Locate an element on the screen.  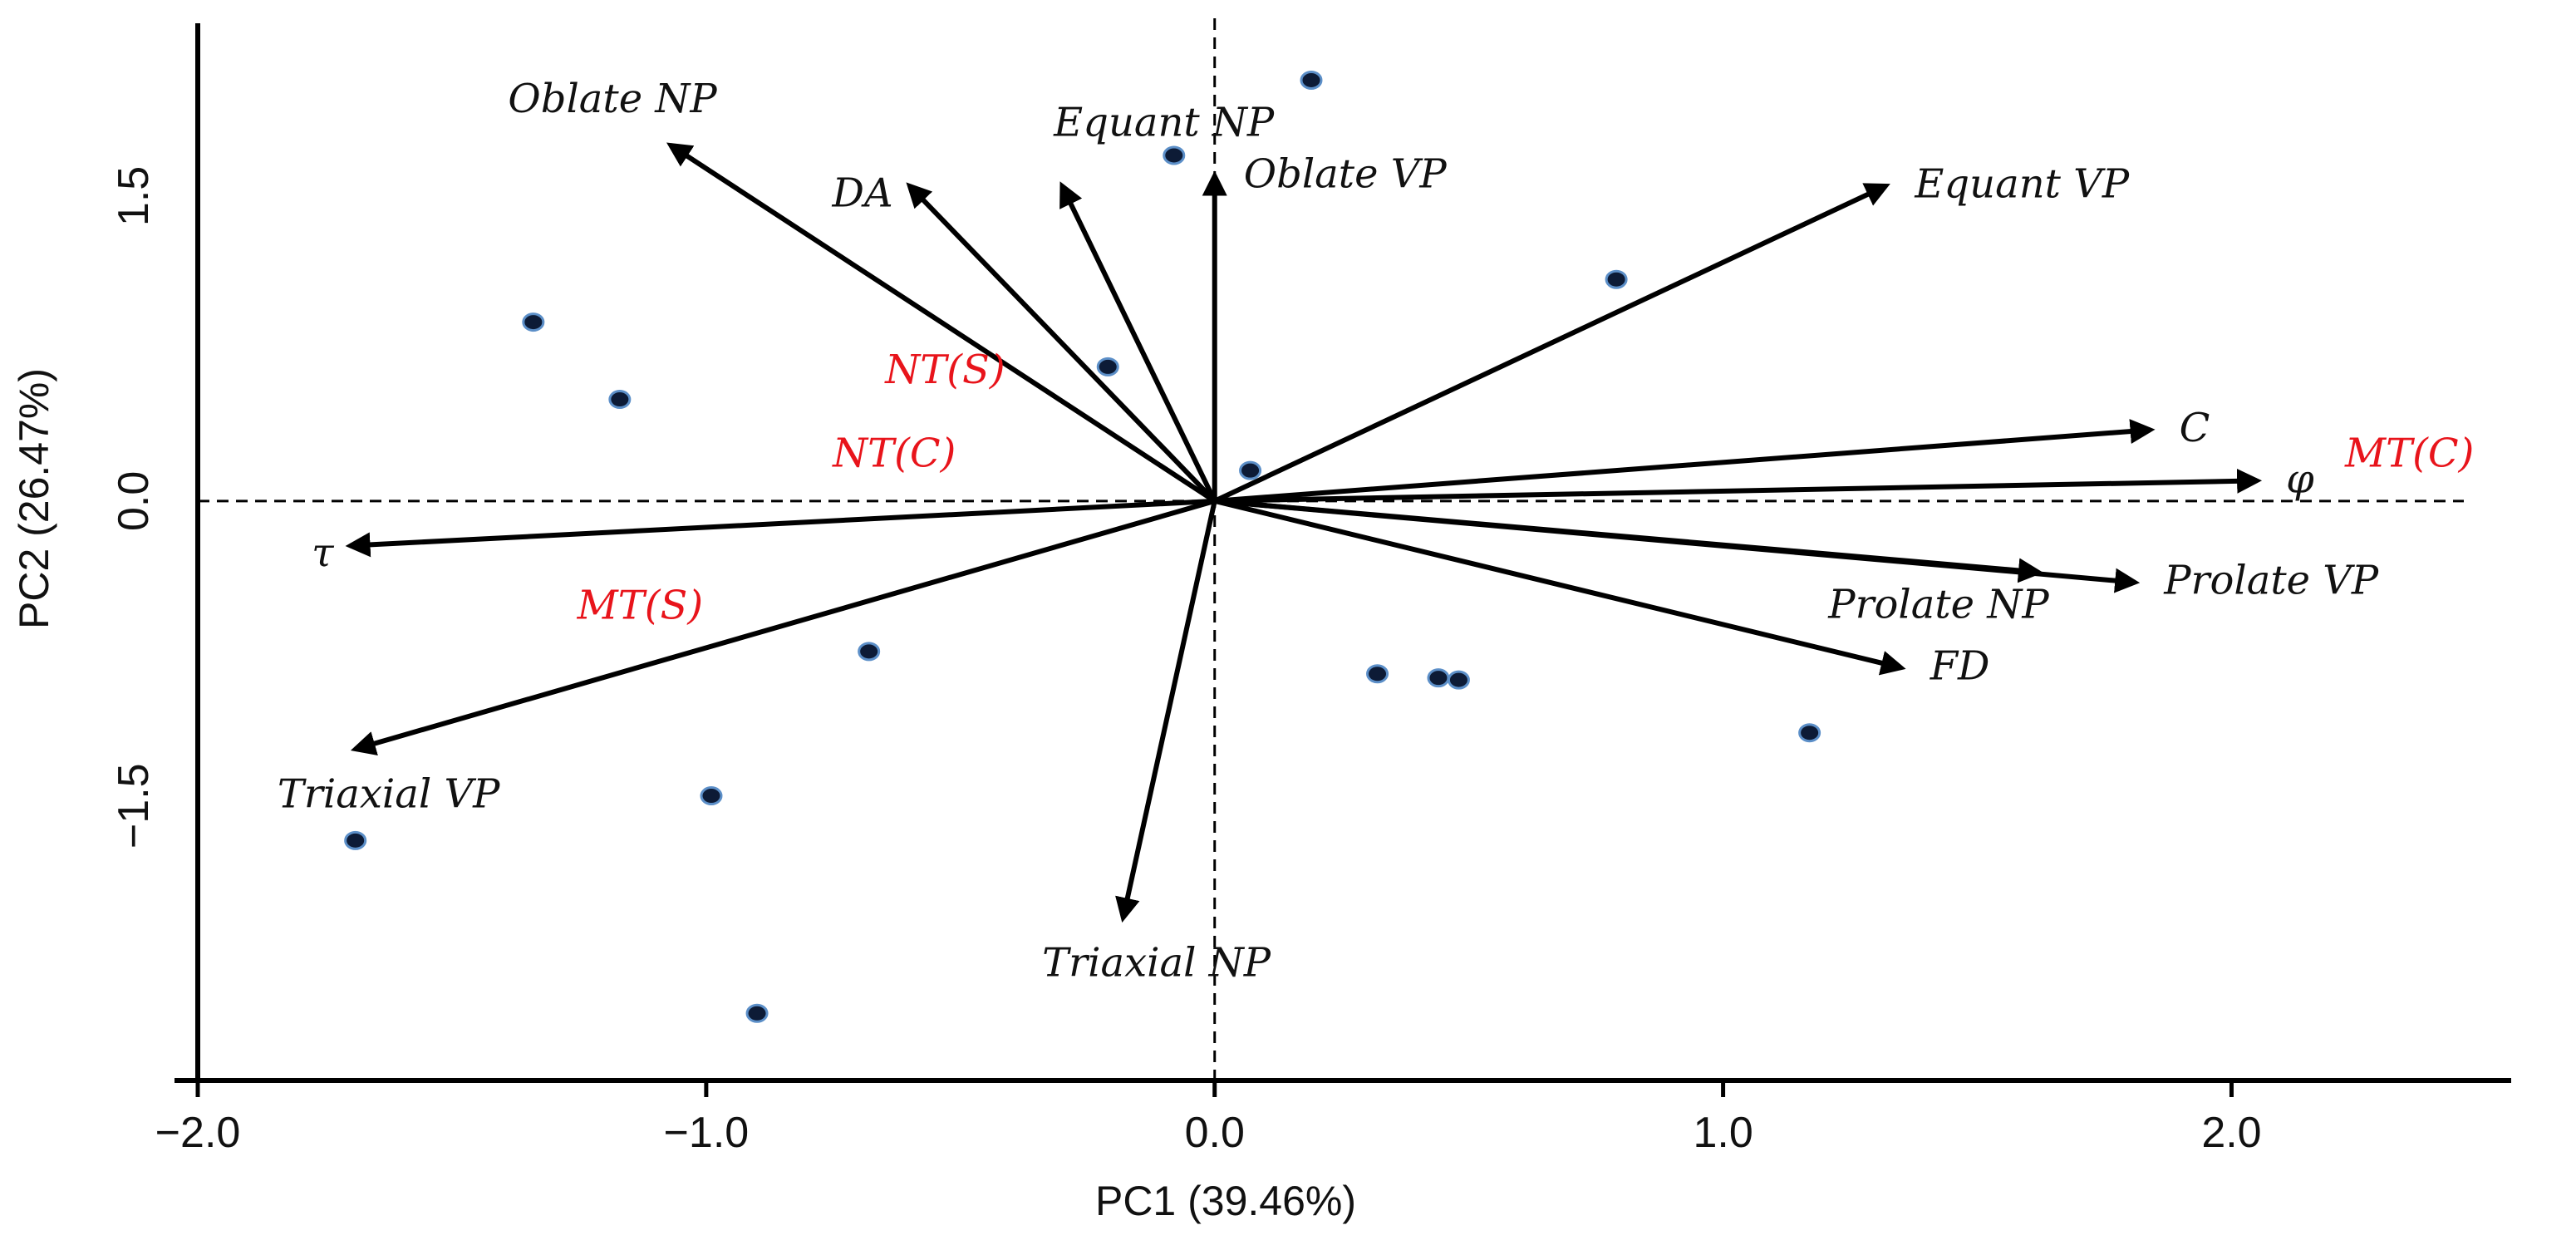
loading-c-label: C is located at coordinates (2195, 428).